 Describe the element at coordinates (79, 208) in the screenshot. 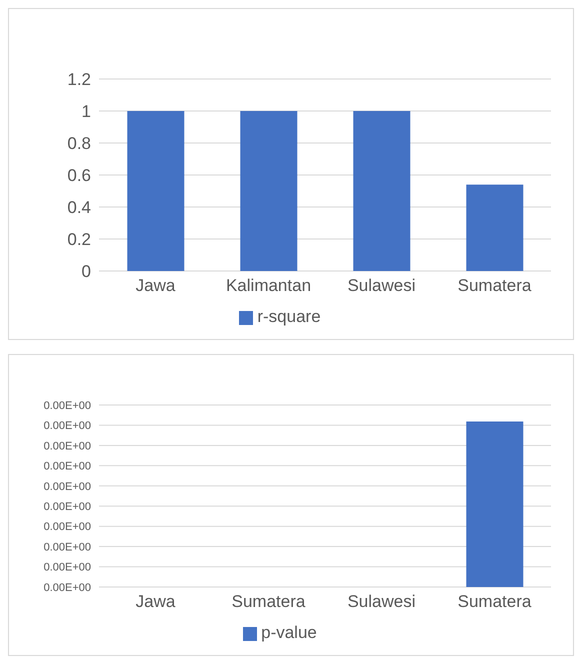

I see `y-tick-label: 0.4` at that location.